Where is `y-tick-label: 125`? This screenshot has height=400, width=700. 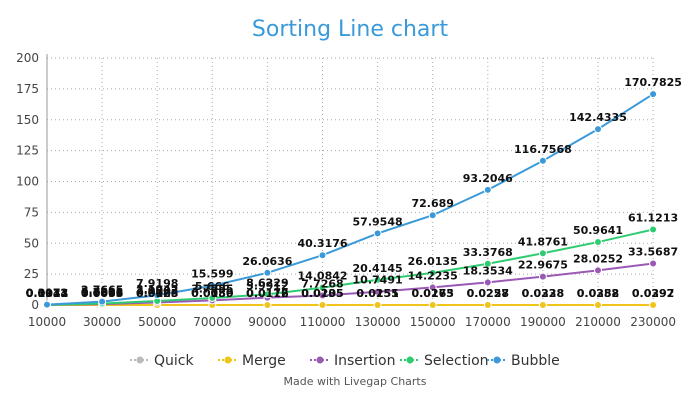 y-tick-label: 125 is located at coordinates (27, 151).